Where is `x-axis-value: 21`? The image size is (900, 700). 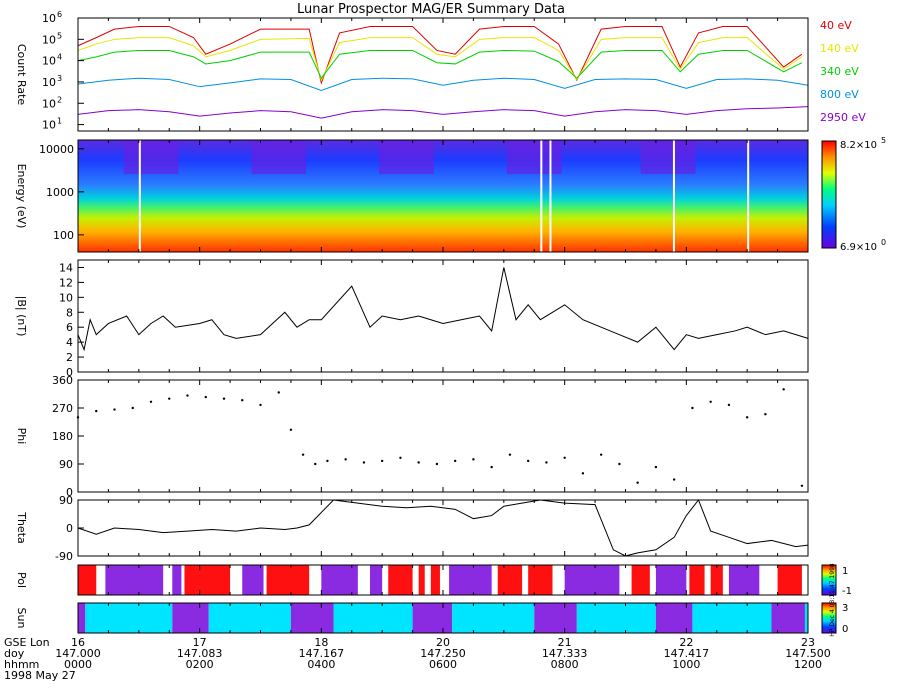 x-axis-value: 21 is located at coordinates (565, 642).